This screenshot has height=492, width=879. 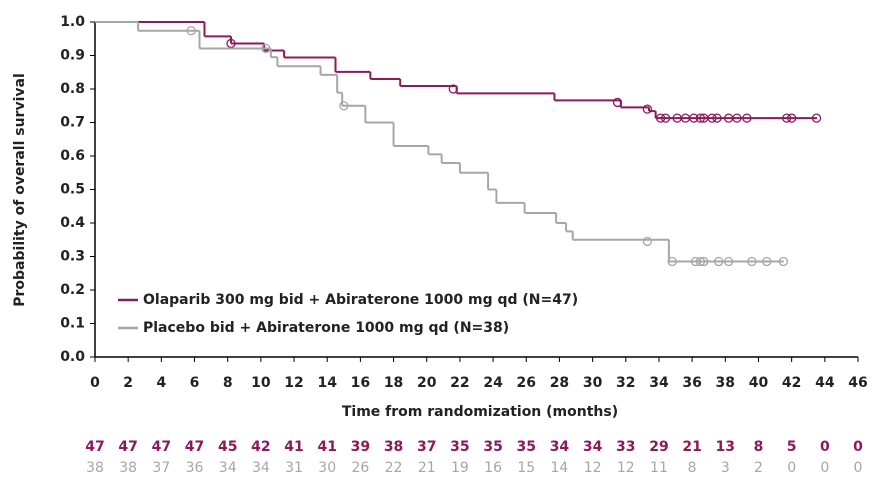 I want to click on at-risk-count: 11, so click(x=659, y=468).